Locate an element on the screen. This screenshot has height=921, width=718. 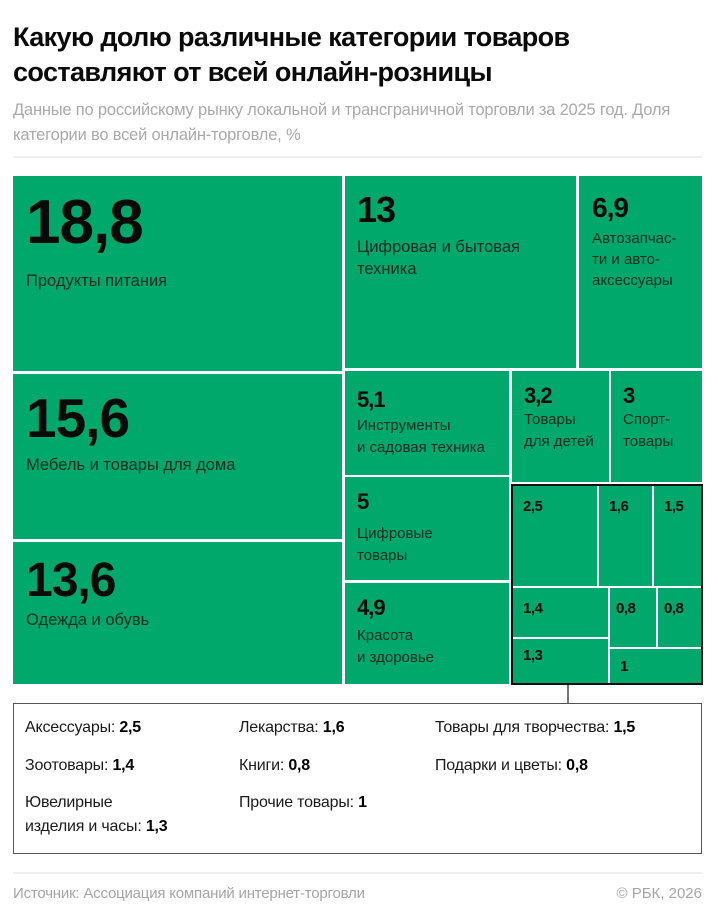
legend-label: Подарки и цветы: is located at coordinates (501, 765).